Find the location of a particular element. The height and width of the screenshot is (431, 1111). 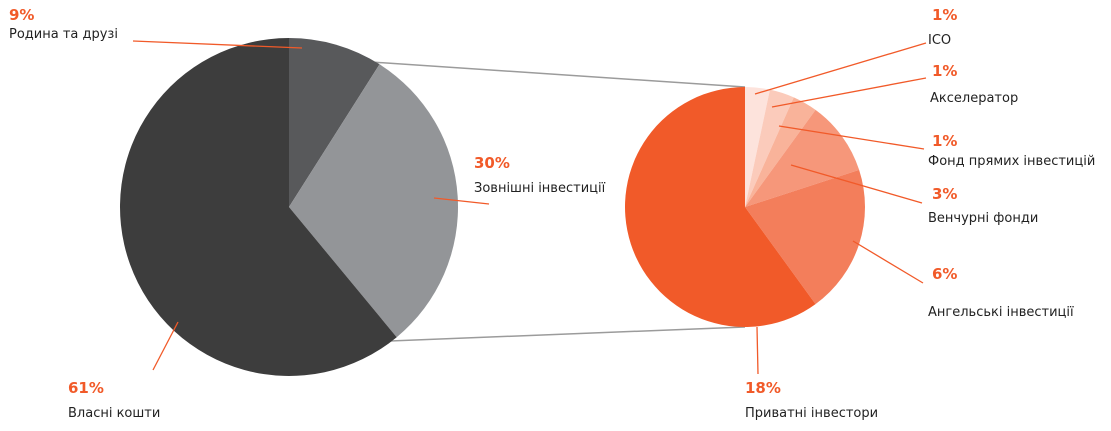

private-investors-percent-label: 18% is located at coordinates (763, 388).